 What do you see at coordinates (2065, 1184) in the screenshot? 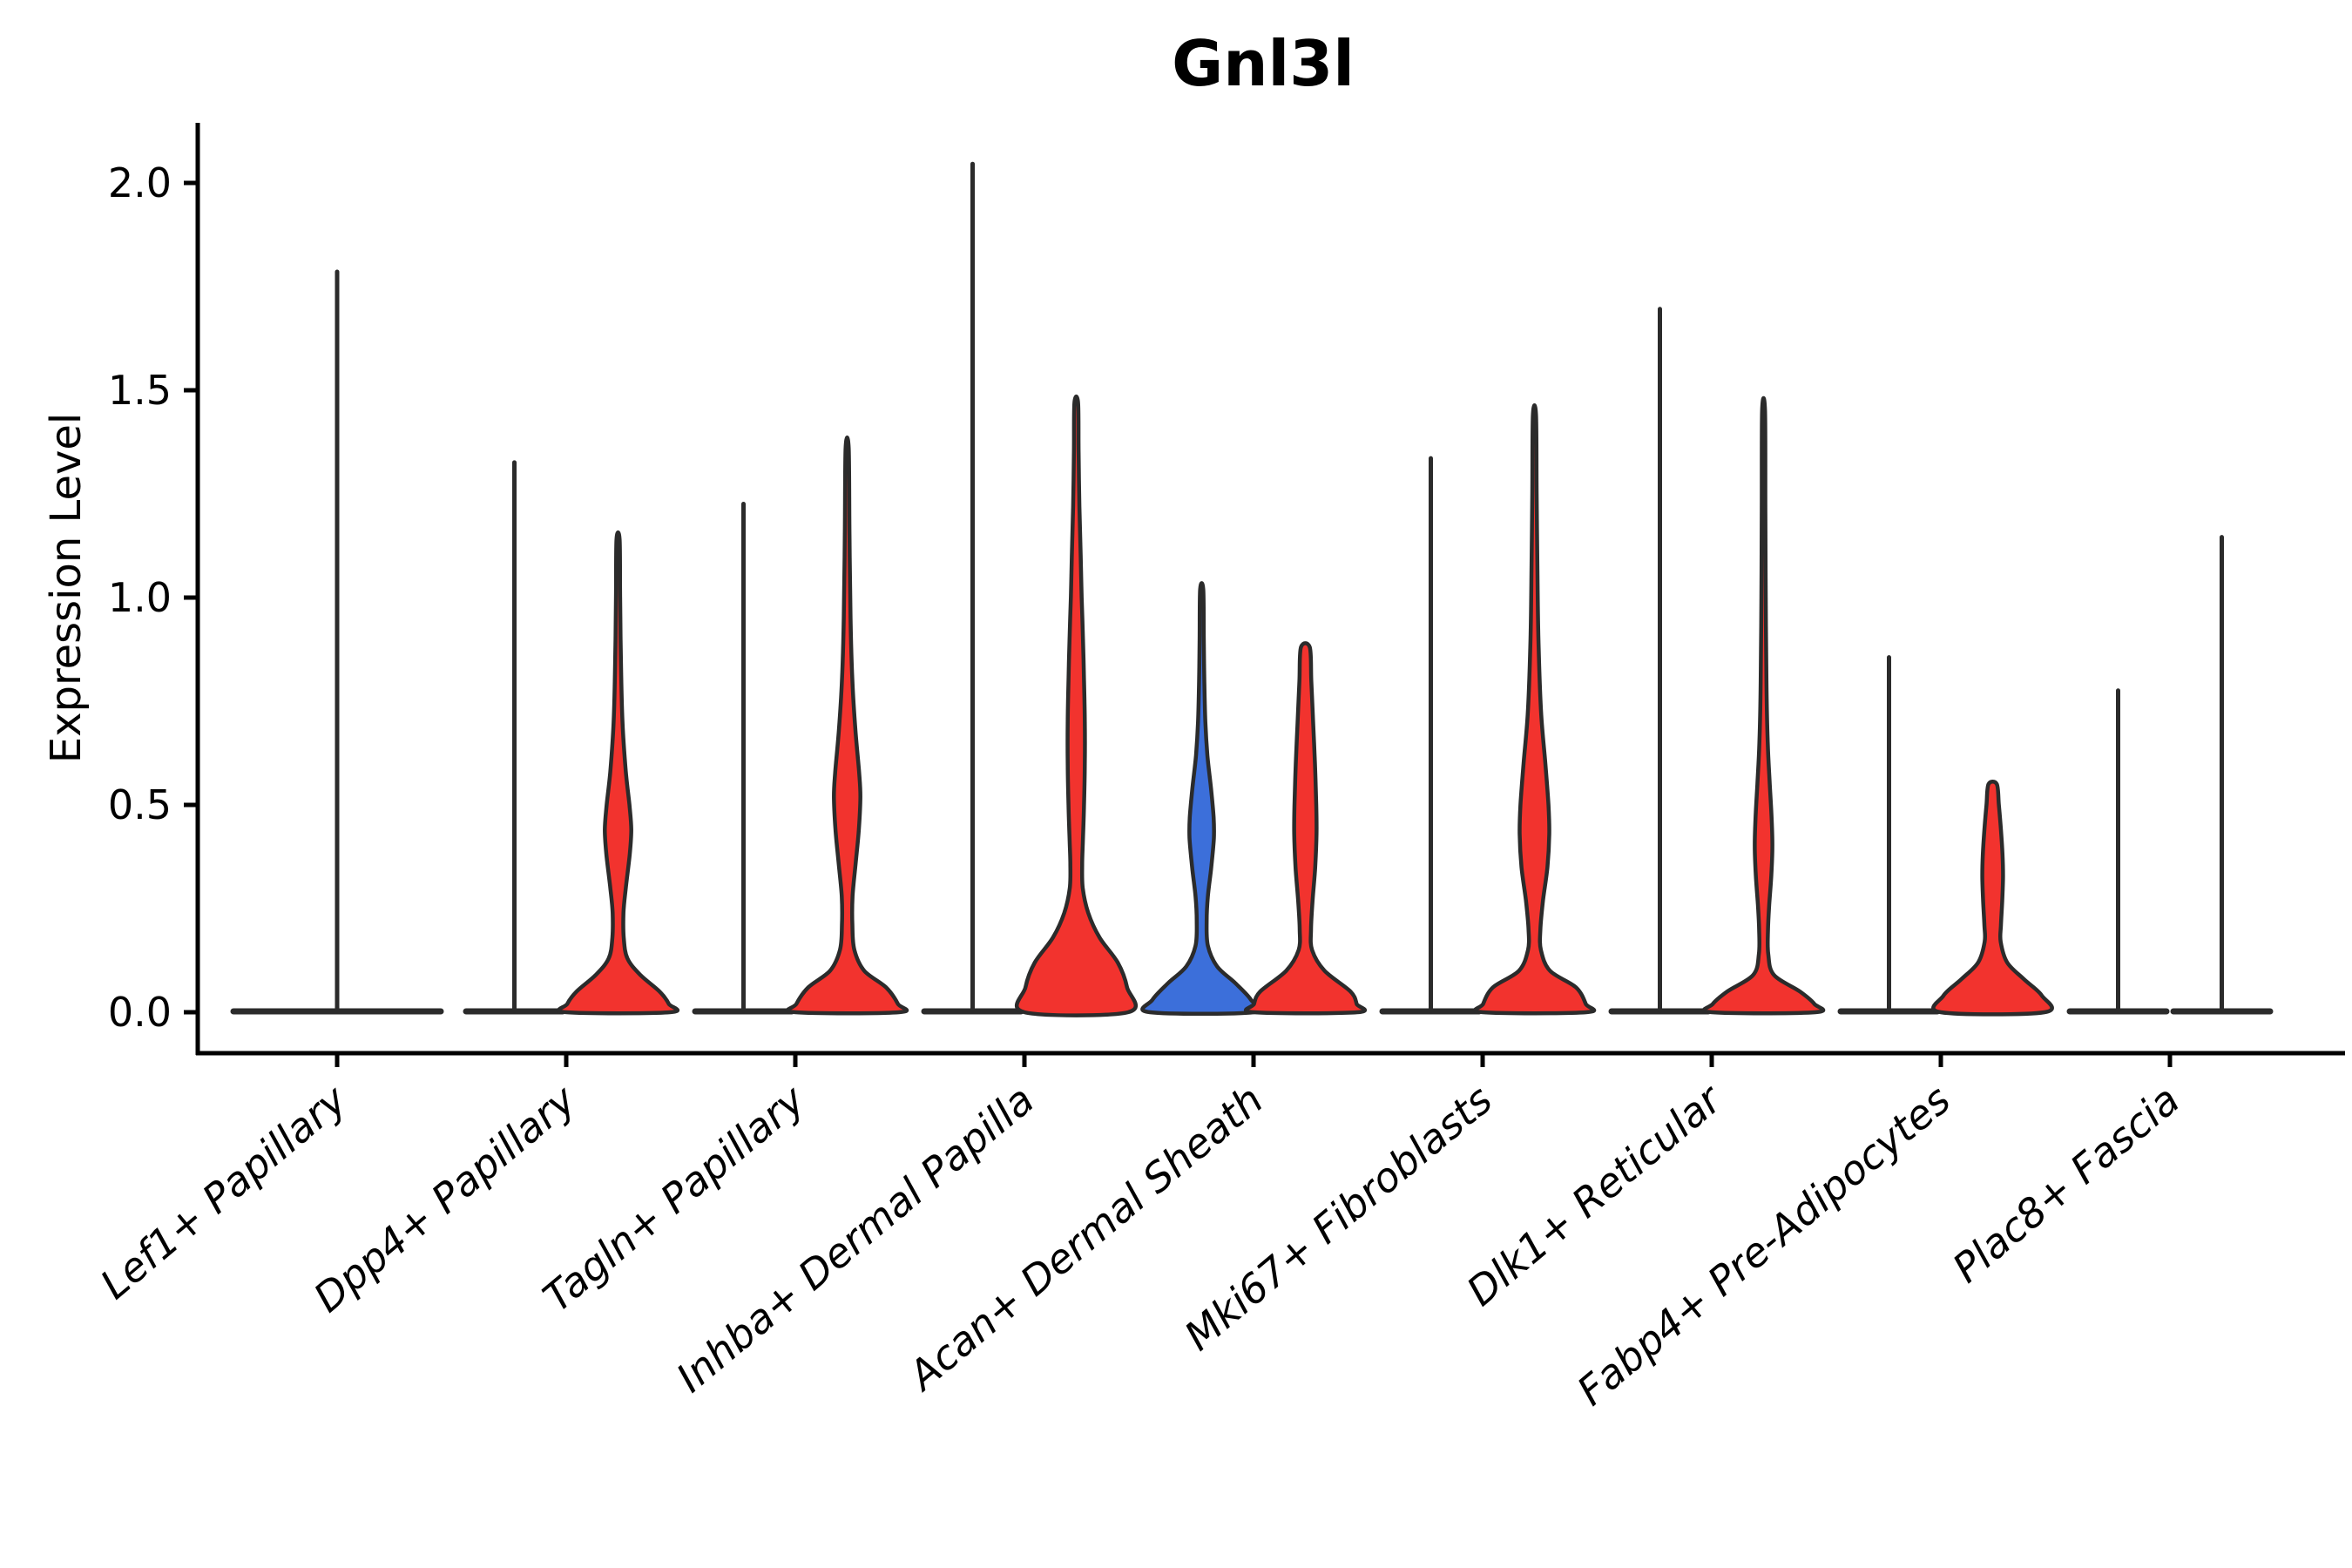
I see `x-tick-label: Plac8+ Fascia` at bounding box center [2065, 1184].